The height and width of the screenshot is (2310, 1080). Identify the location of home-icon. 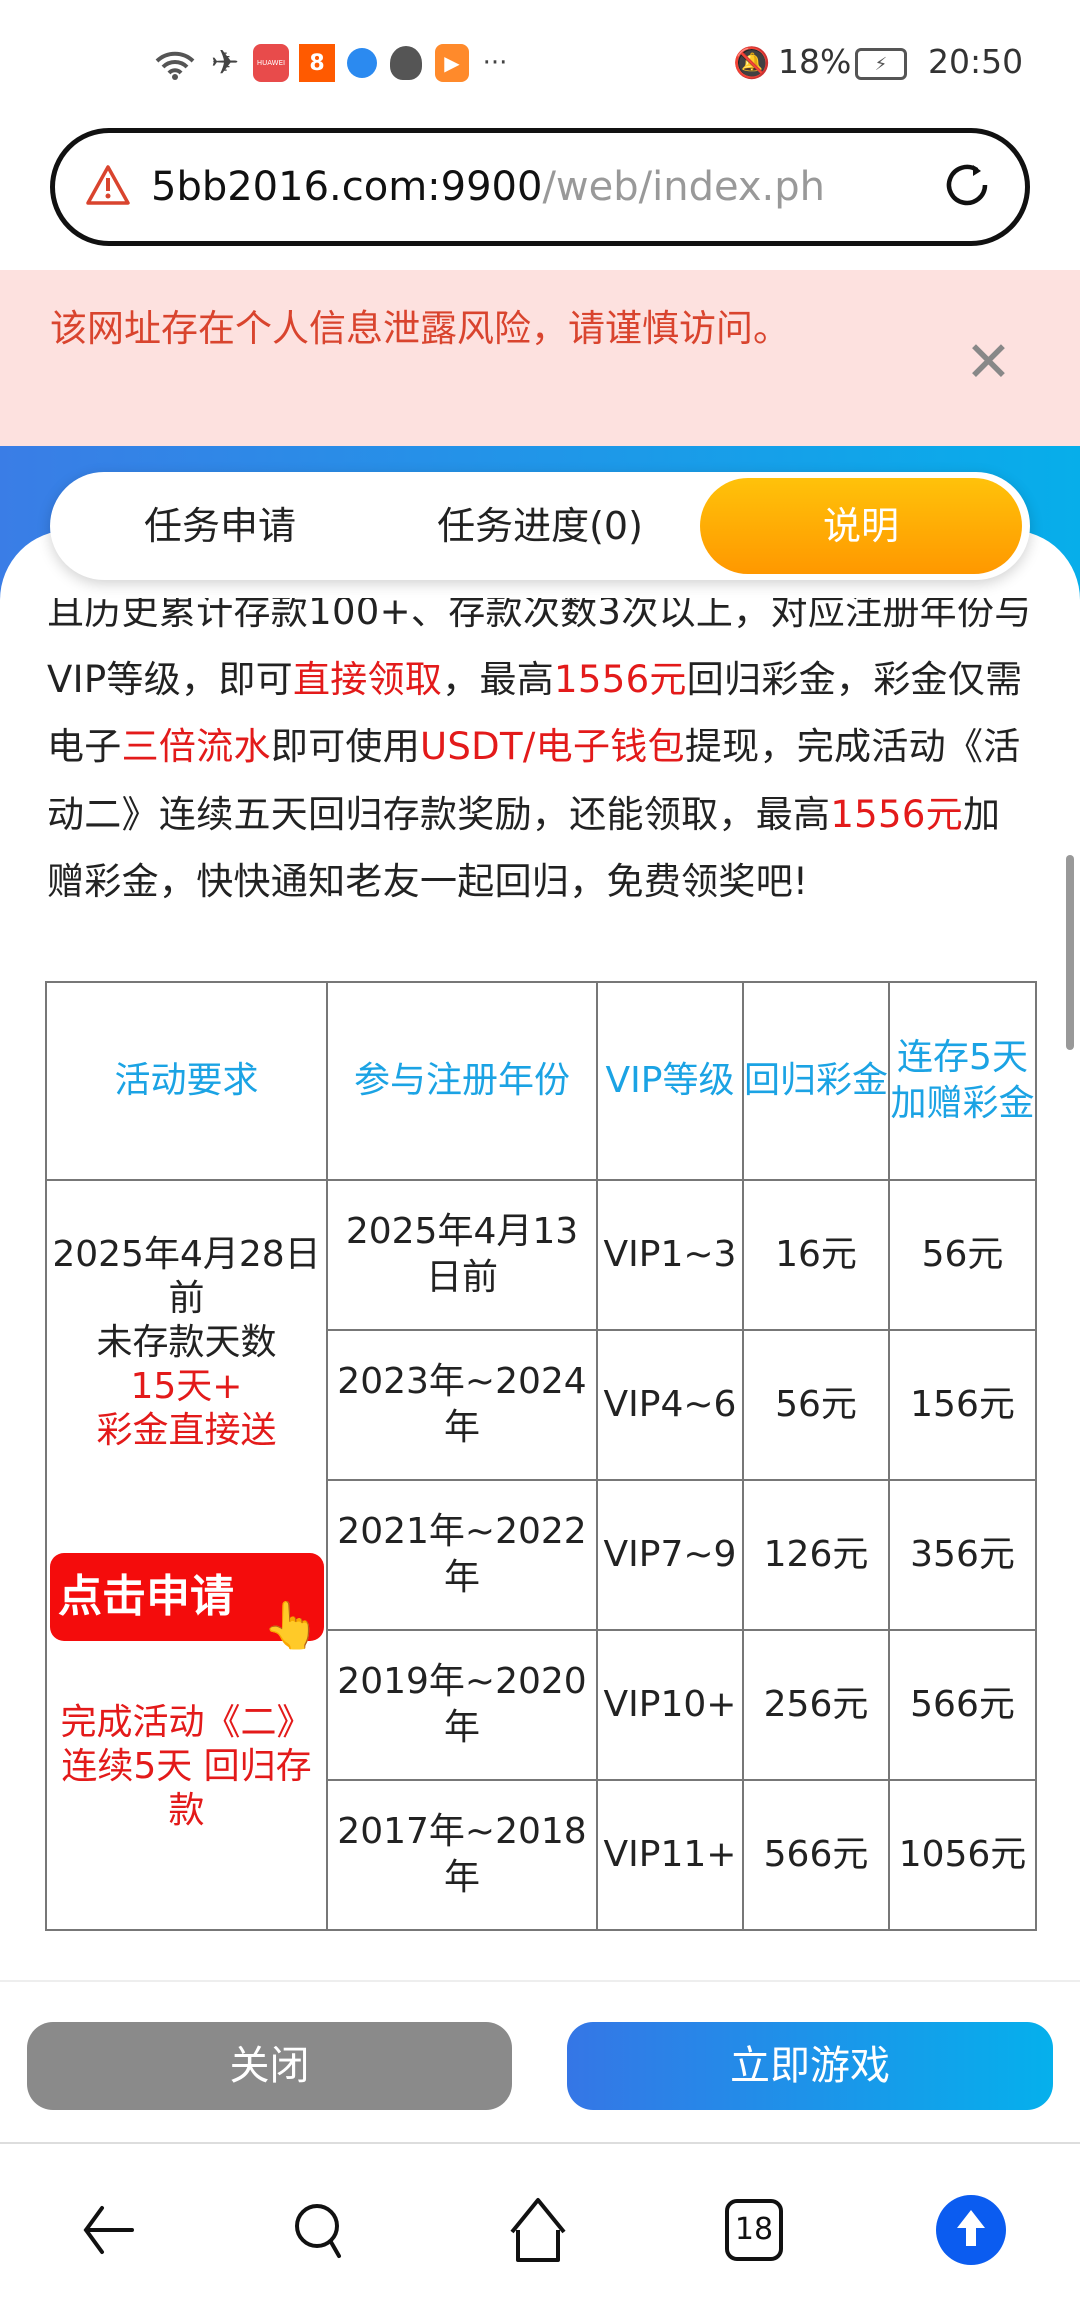
(538, 2230).